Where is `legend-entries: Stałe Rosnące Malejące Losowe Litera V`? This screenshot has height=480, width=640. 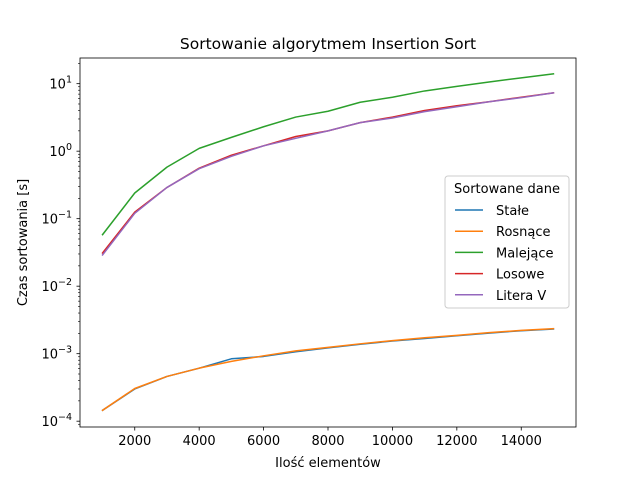 legend-entries: Stałe Rosnące Malejące Losowe Litera V is located at coordinates (504, 254).